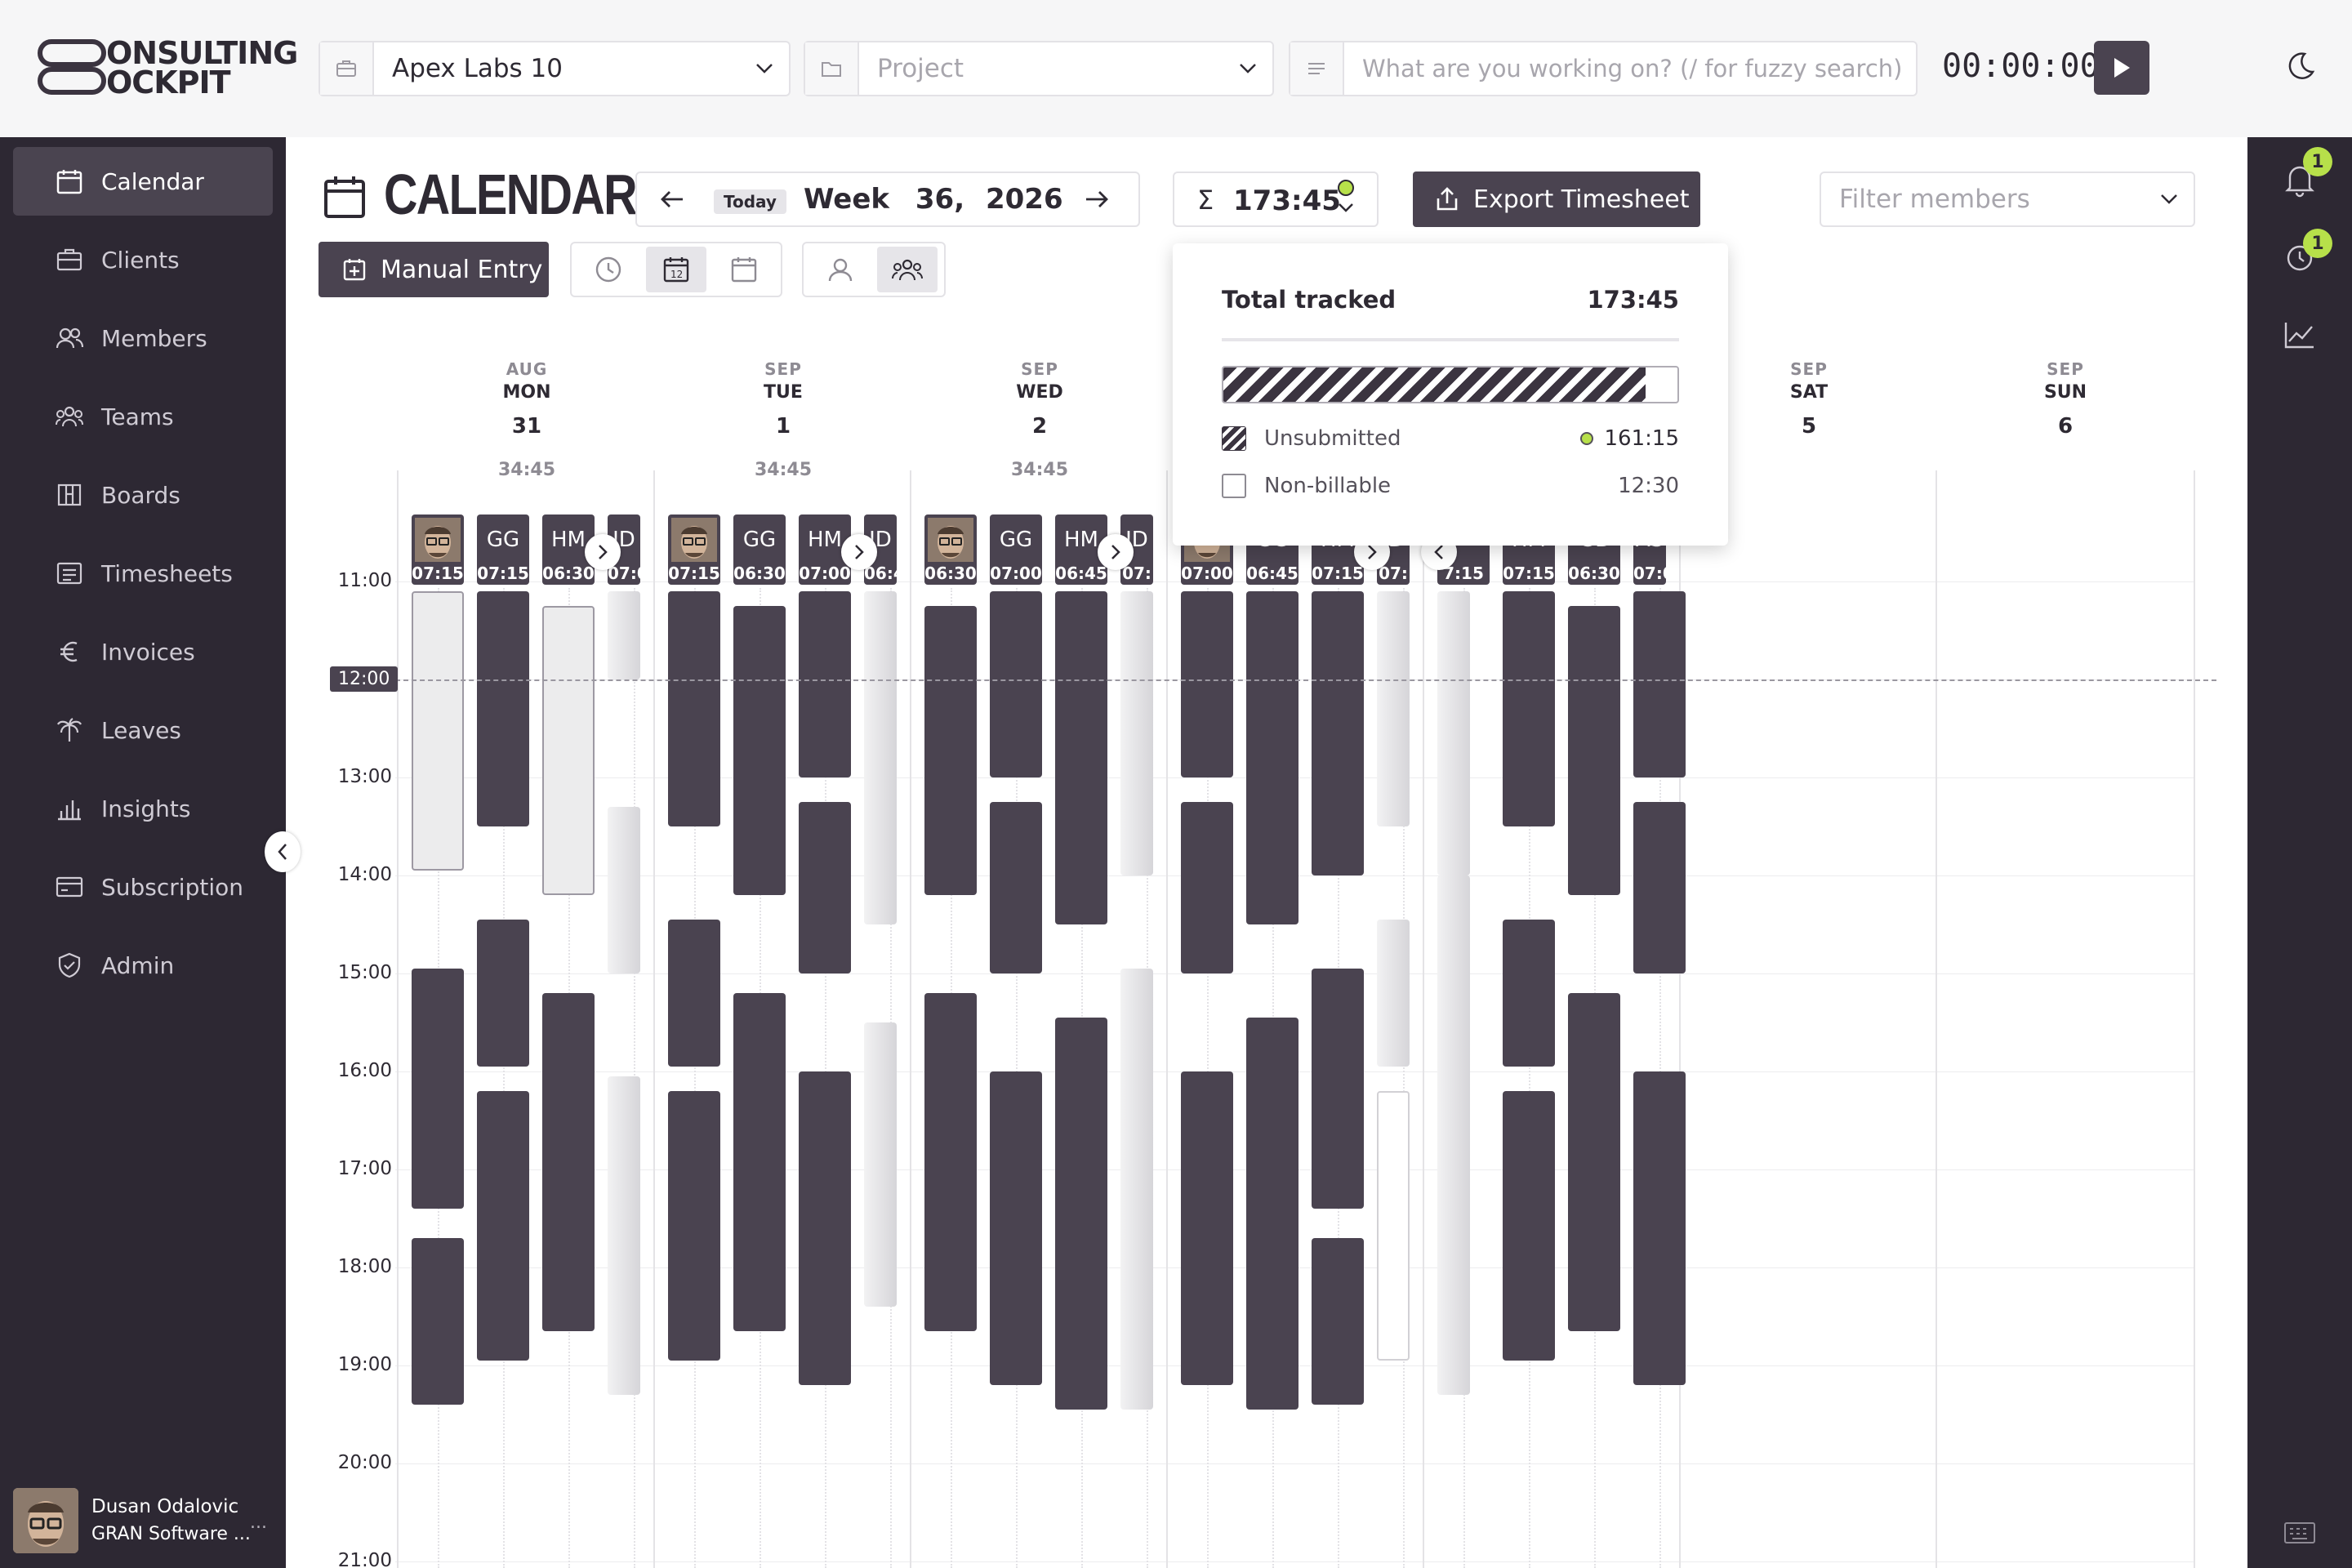 The image size is (2352, 1568). Describe the element at coordinates (2299, 336) in the screenshot. I see `analytics-button` at that location.